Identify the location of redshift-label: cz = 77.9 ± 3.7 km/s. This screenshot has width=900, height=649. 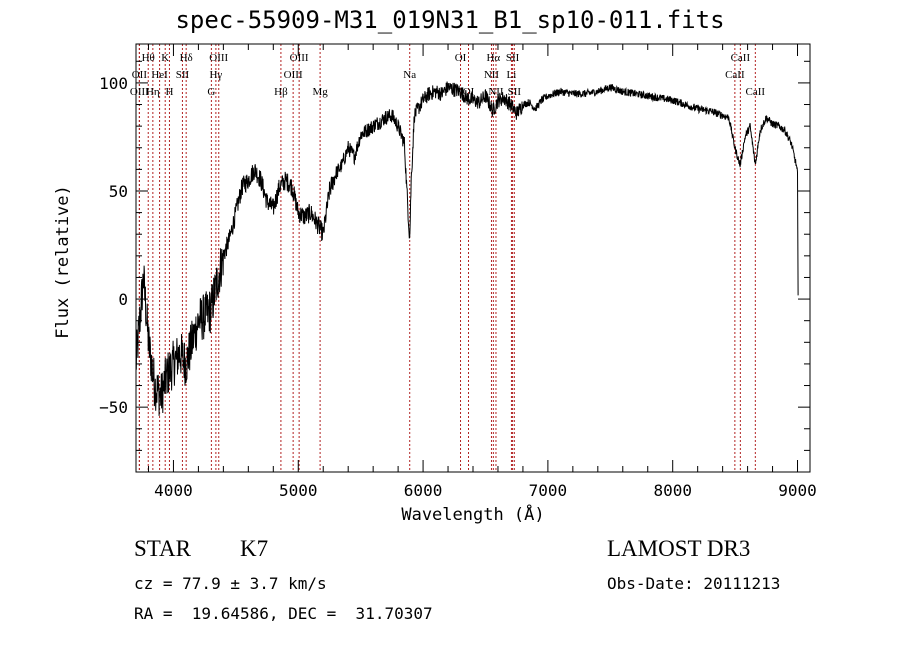
(230, 583).